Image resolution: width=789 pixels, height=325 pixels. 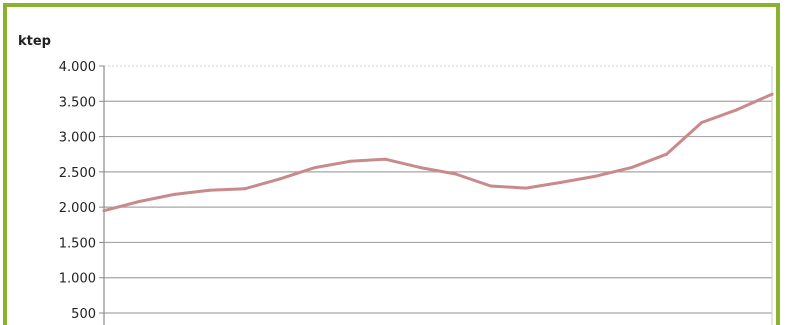 What do you see at coordinates (34, 41) in the screenshot?
I see `y-axis-unit-label: ktep` at bounding box center [34, 41].